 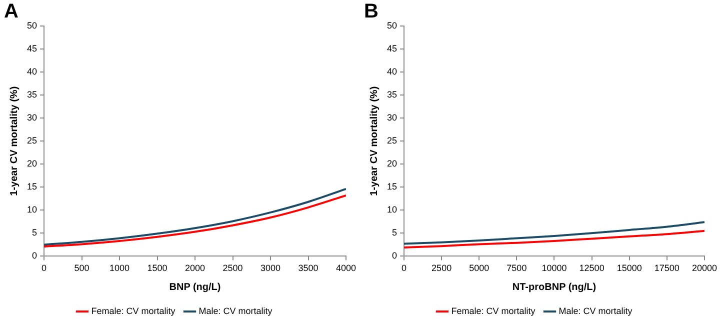 What do you see at coordinates (346, 268) in the screenshot?
I see `x-tick-label: 4000` at bounding box center [346, 268].